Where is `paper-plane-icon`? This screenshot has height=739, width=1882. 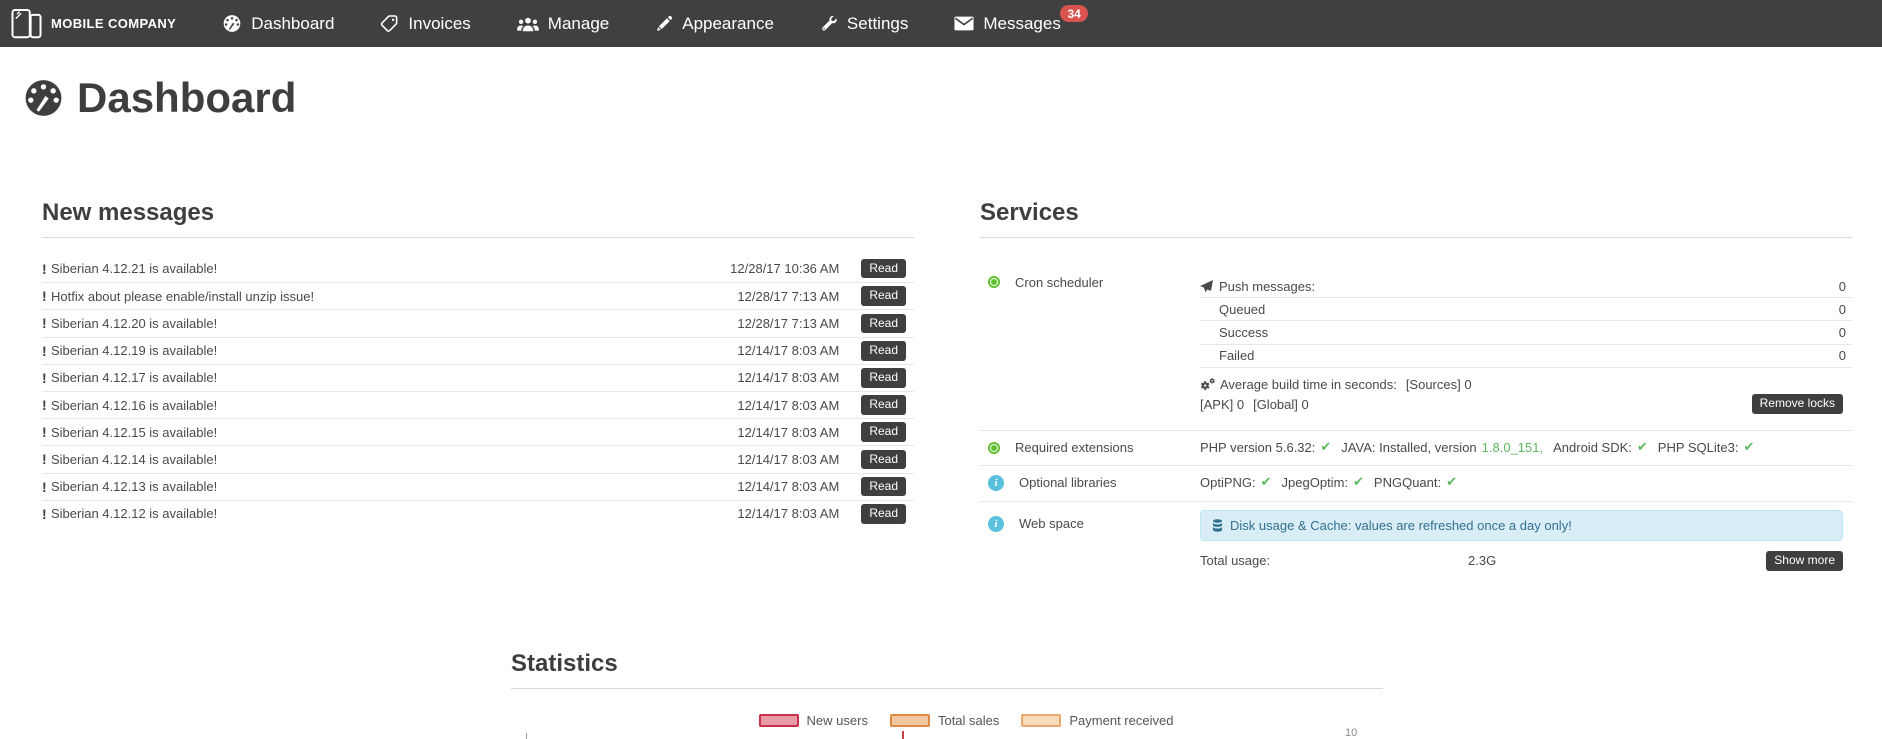 paper-plane-icon is located at coordinates (1206, 285).